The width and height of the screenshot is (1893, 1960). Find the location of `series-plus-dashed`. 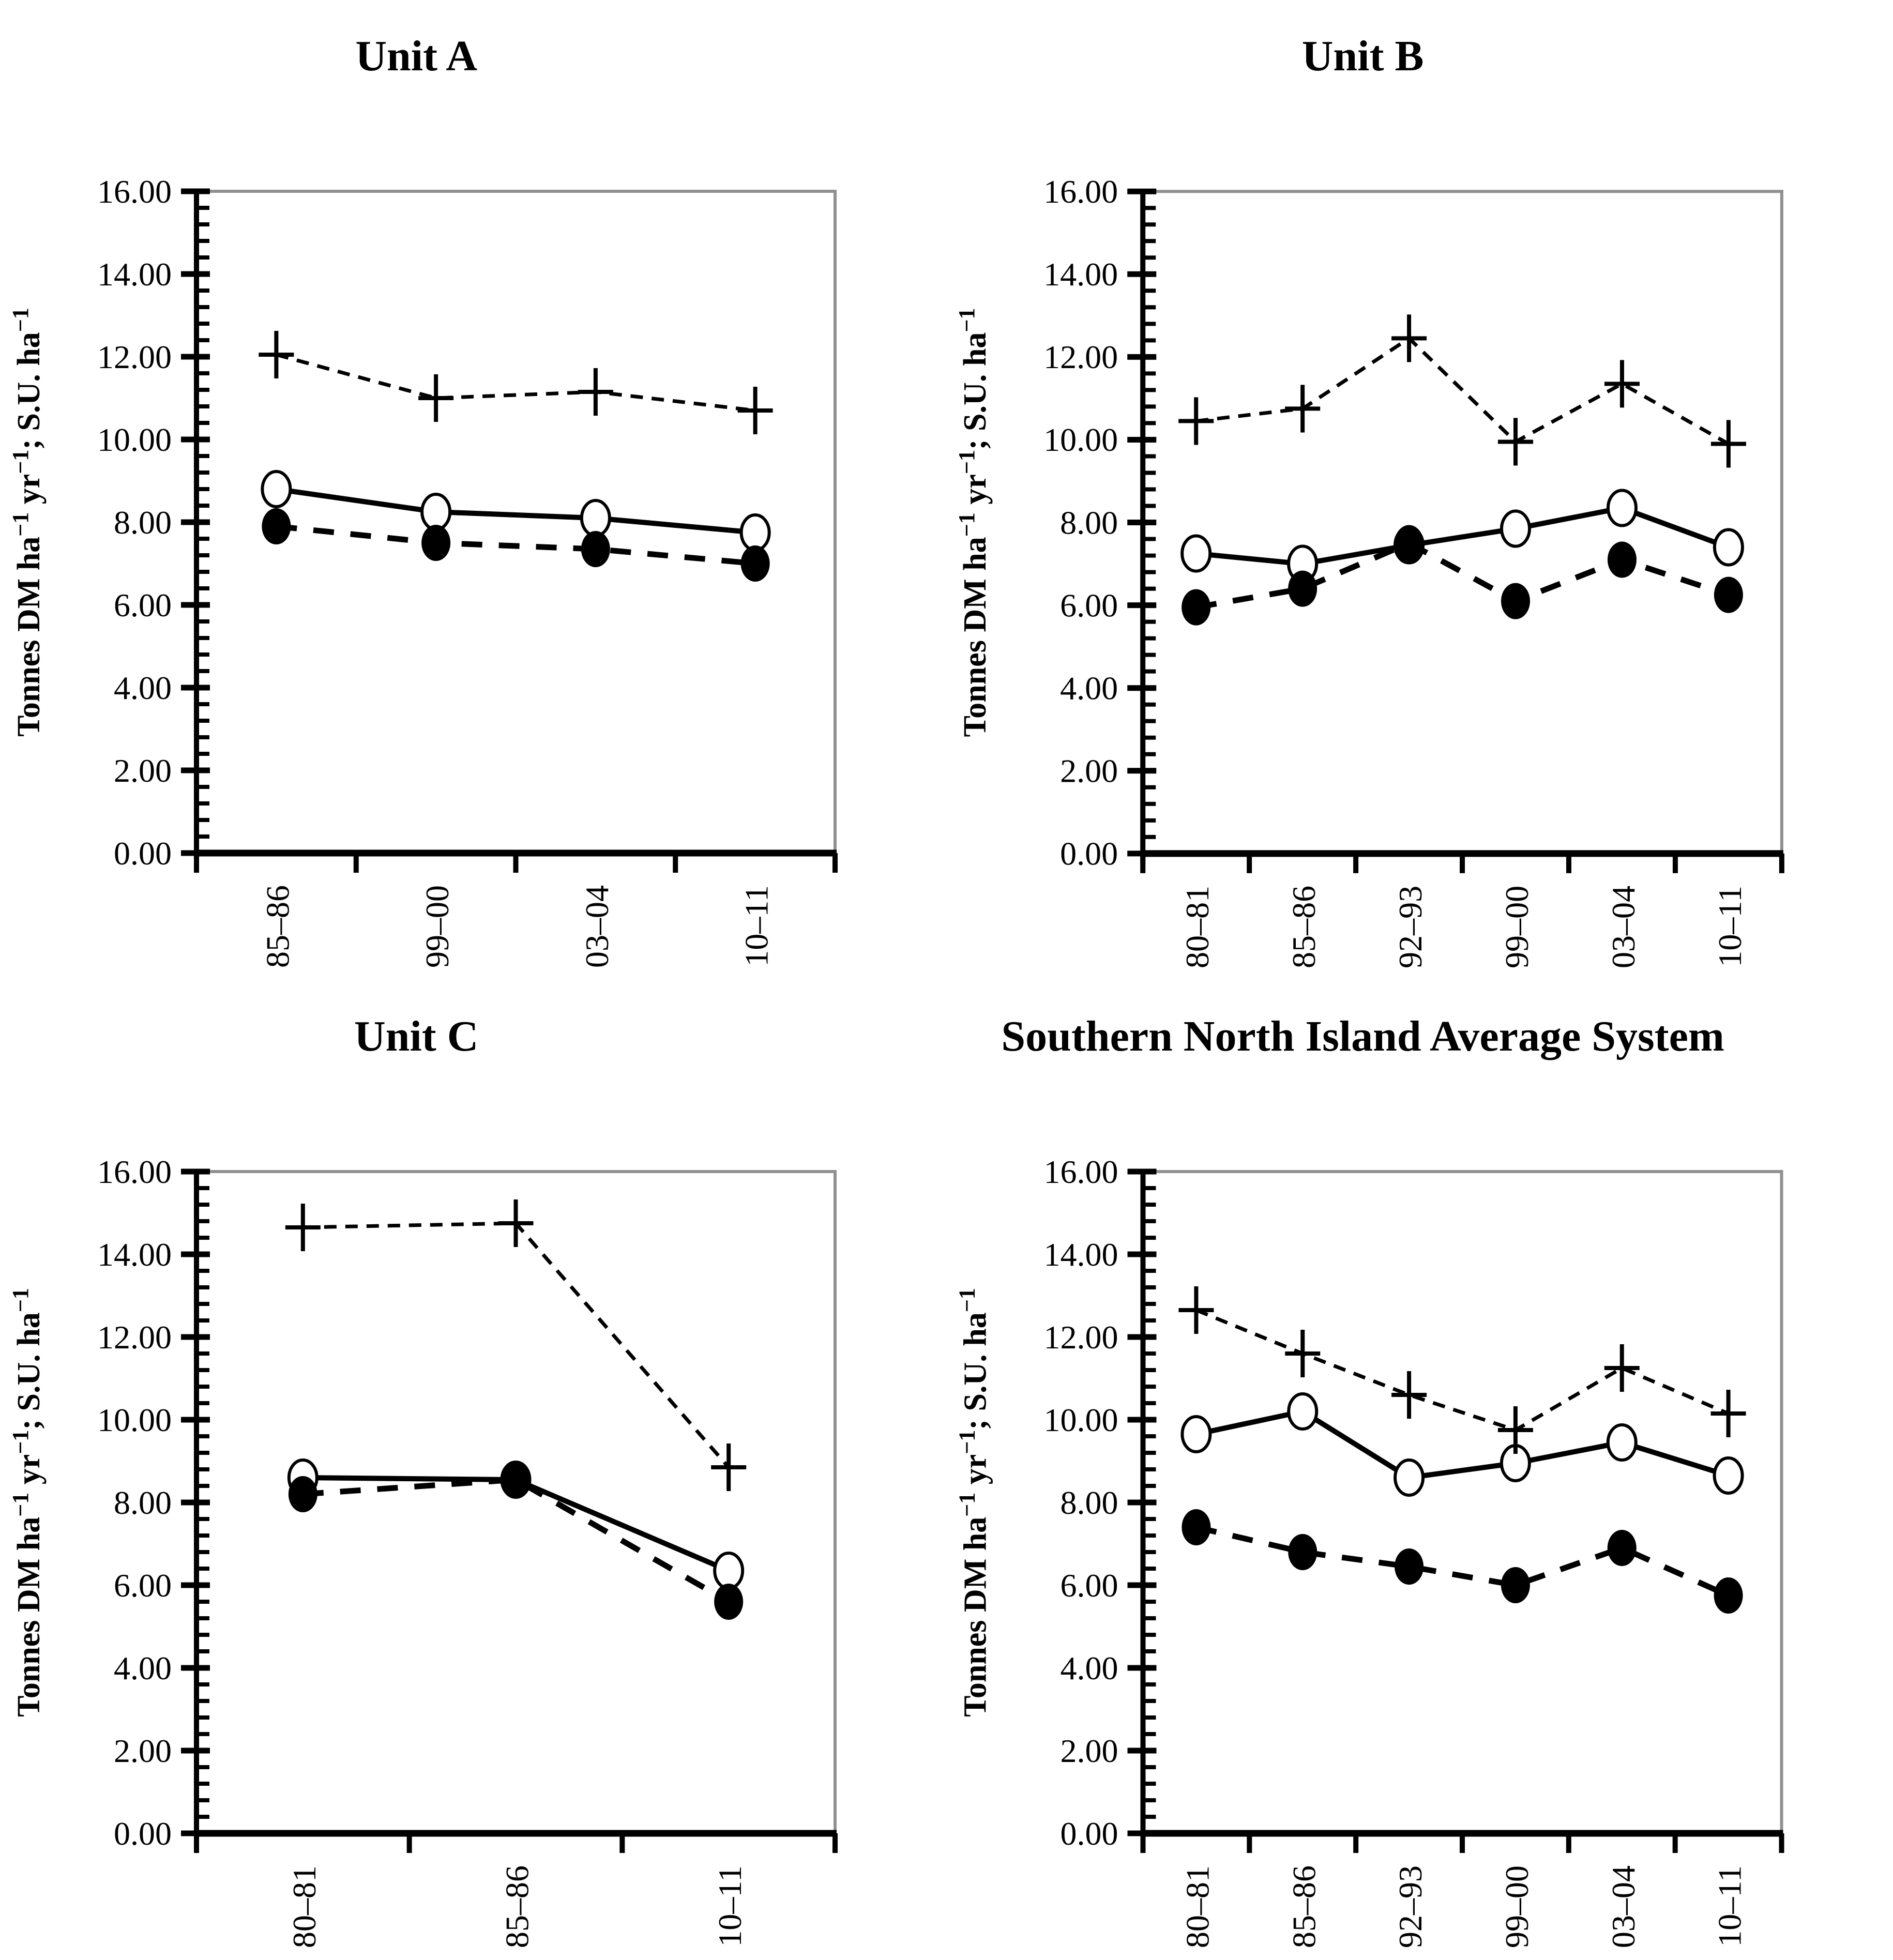

series-plus-dashed is located at coordinates (516, 382).